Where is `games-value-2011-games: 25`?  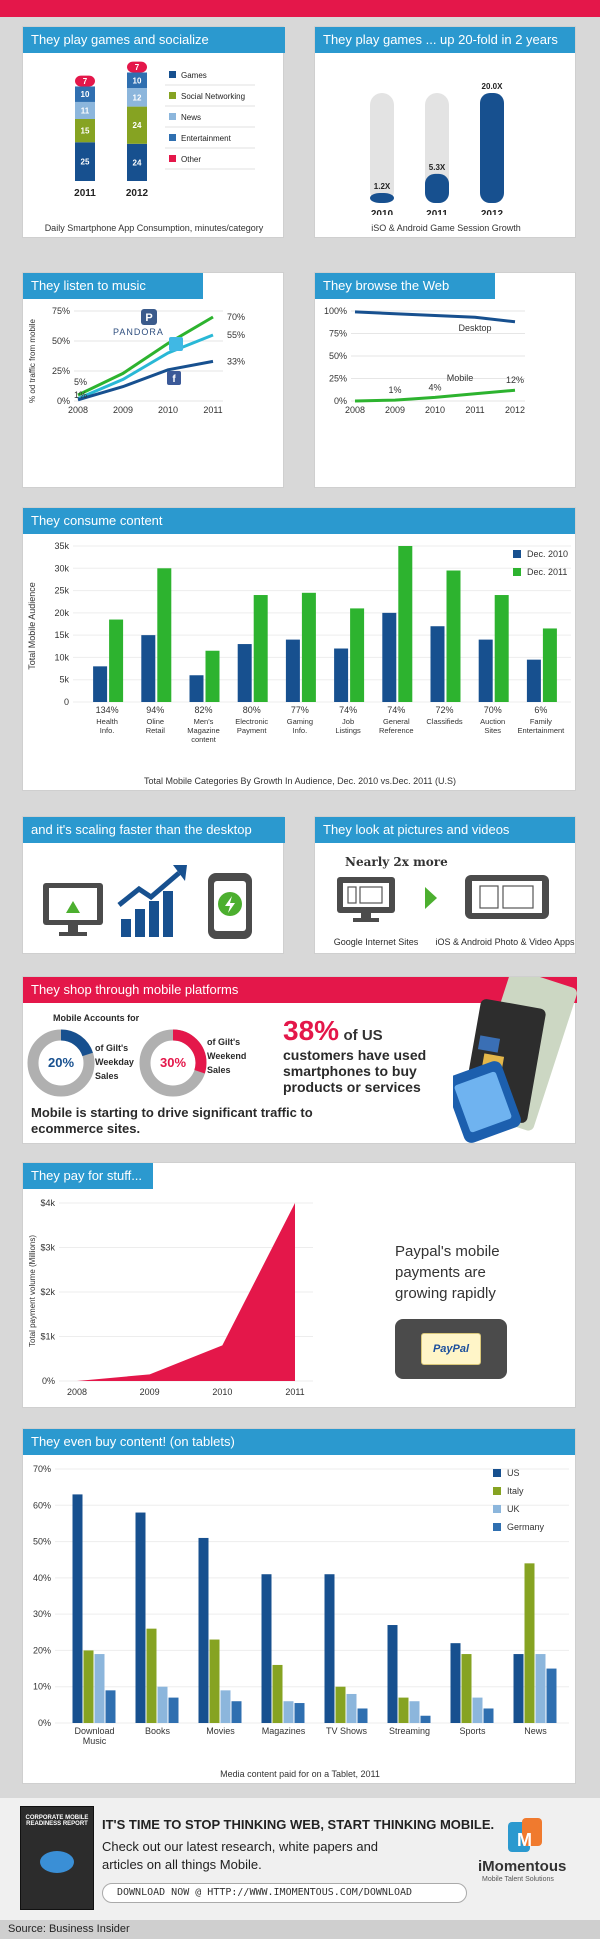
games-value-2011-games: 25 is located at coordinates (85, 162).